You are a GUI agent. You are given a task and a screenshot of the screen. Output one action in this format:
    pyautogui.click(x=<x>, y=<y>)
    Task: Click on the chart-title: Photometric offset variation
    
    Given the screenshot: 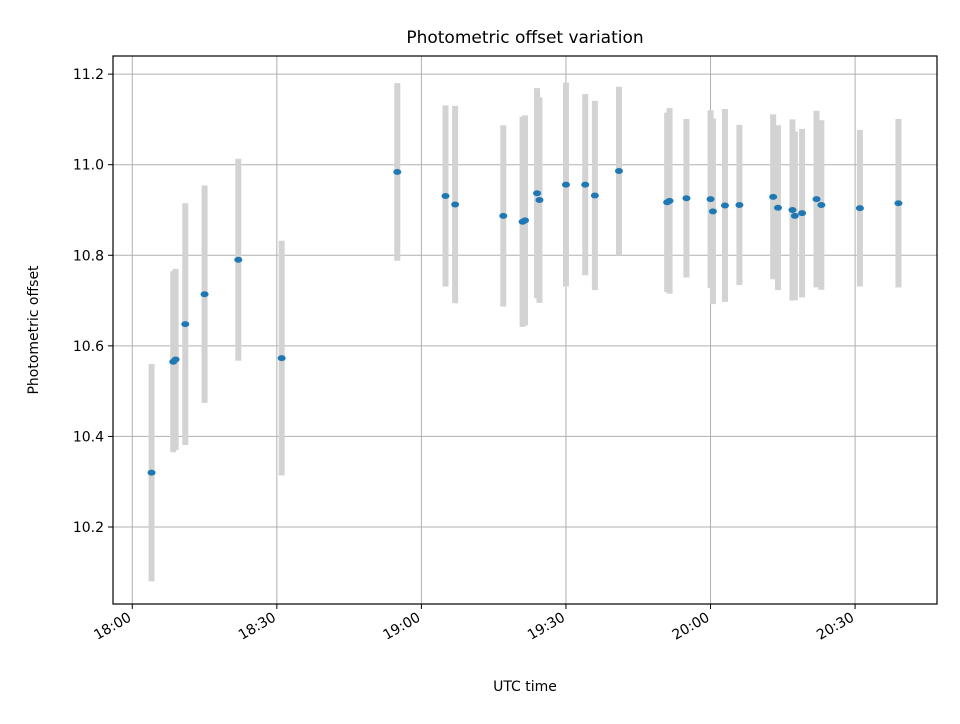 What is the action you would take?
    pyautogui.click(x=524, y=38)
    